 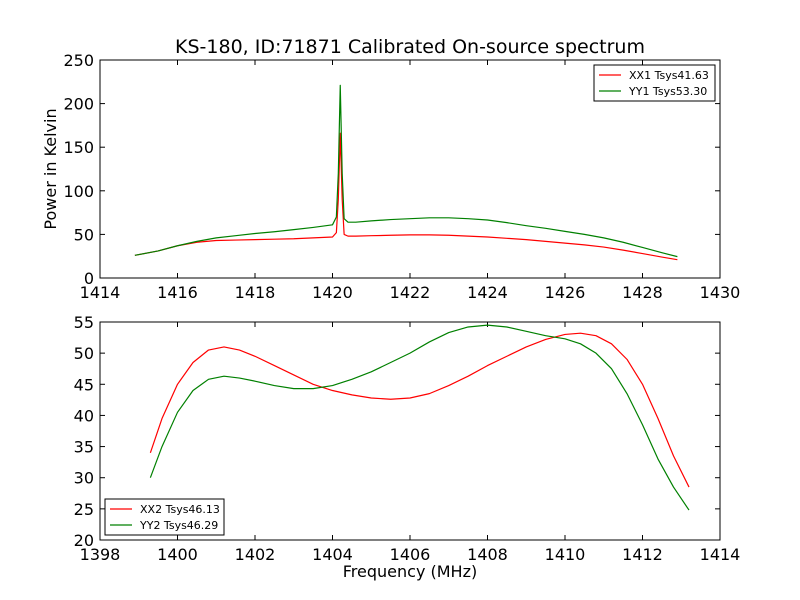 I want to click on y-tick-label: 250, so click(x=78, y=60).